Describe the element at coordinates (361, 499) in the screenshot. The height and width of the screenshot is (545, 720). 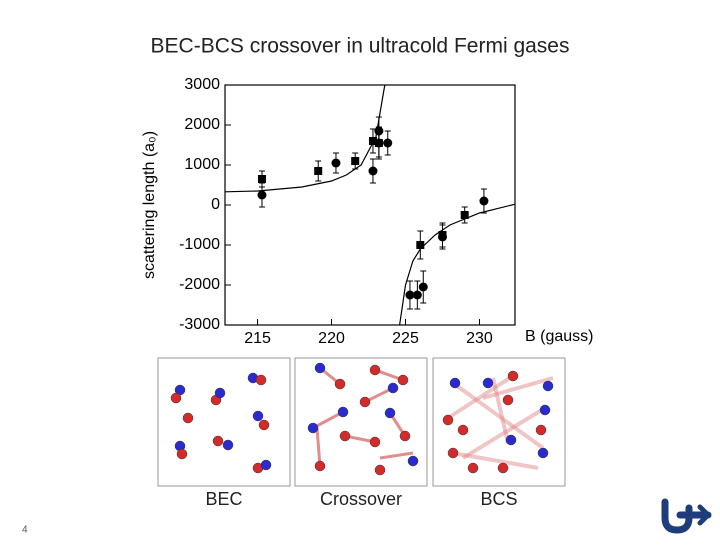
I see `panel-label: Crossover` at that location.